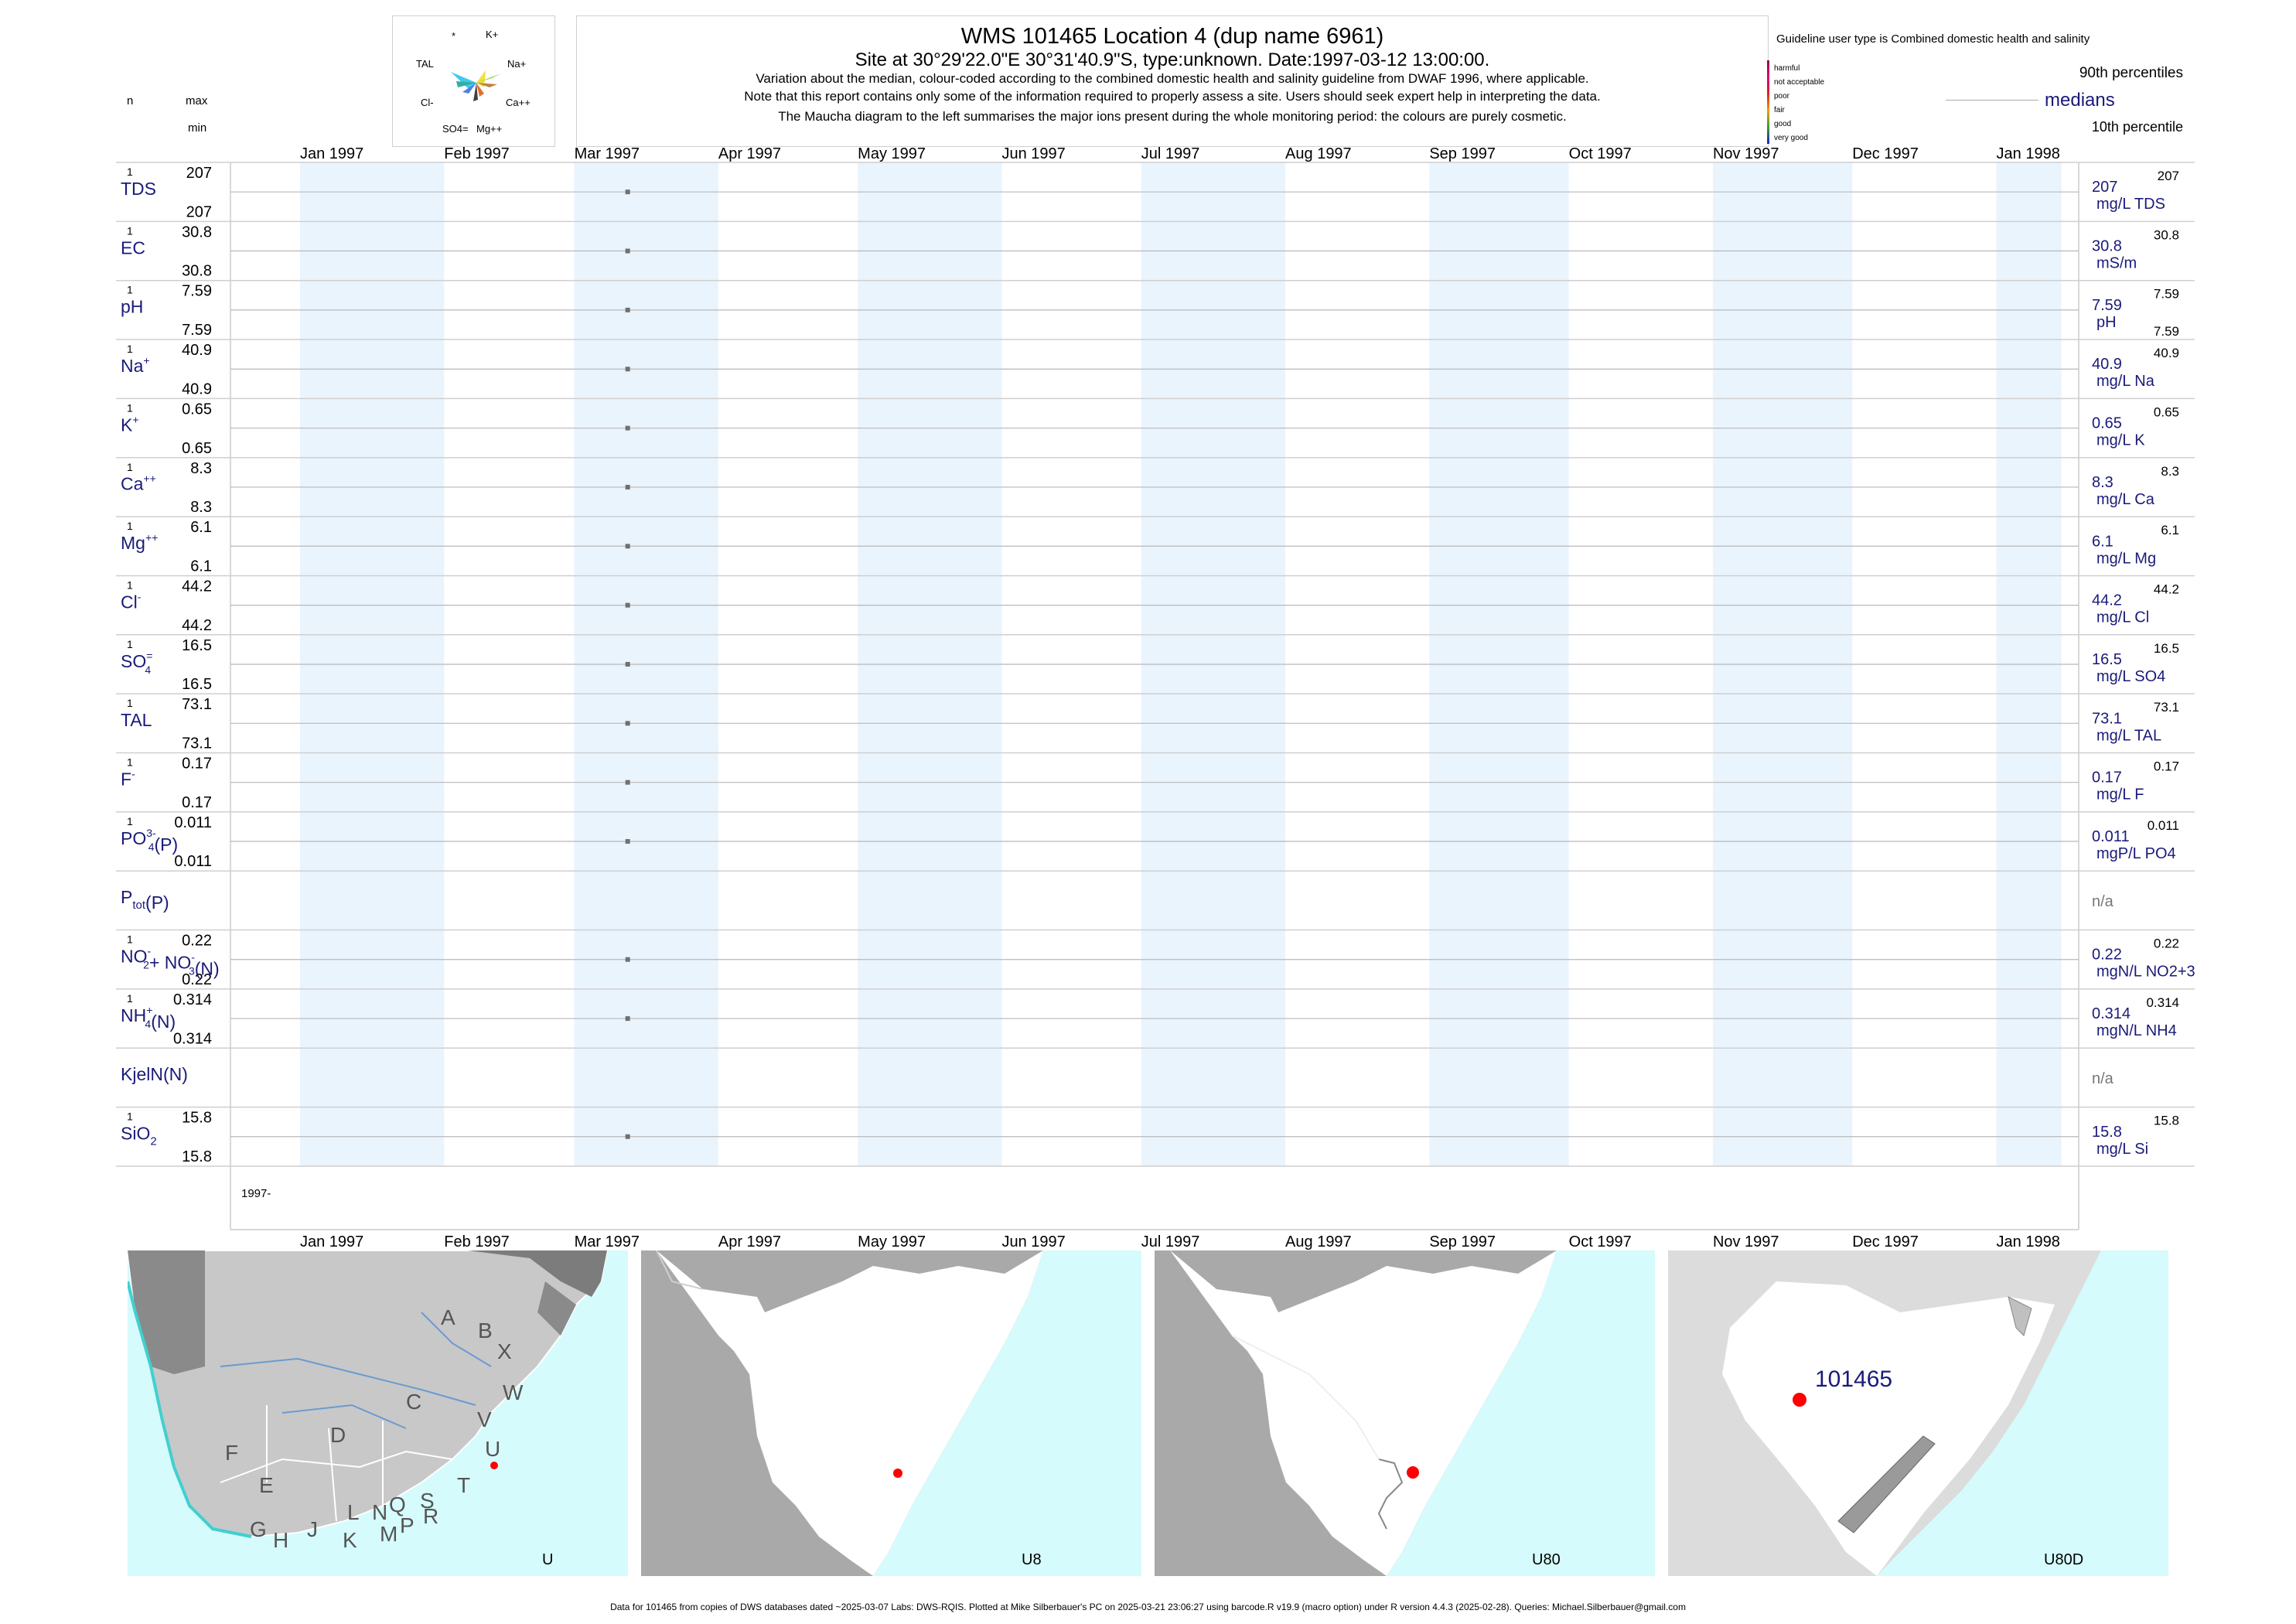 The height and width of the screenshot is (1624, 2296). Describe the element at coordinates (192, 1038) in the screenshot. I see `row-min: 0.314` at that location.